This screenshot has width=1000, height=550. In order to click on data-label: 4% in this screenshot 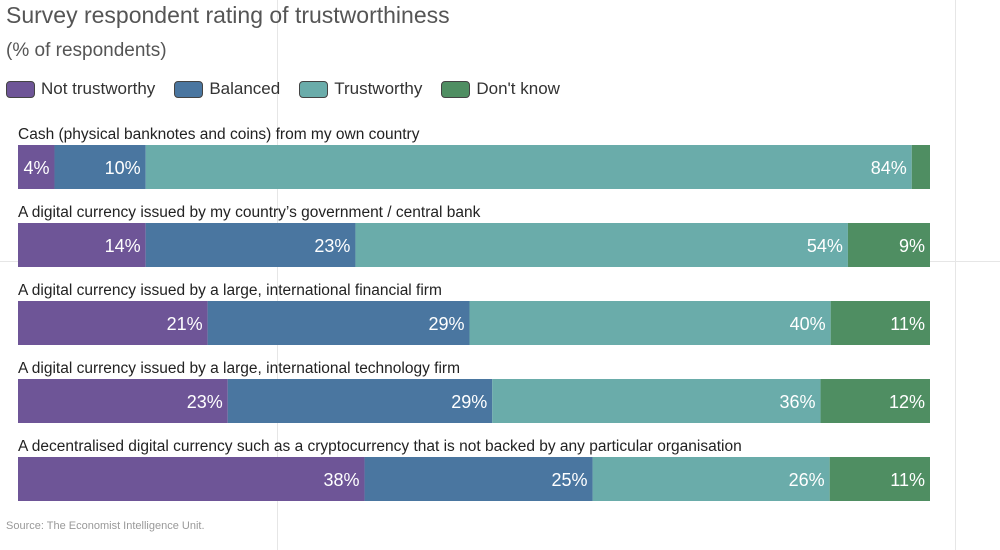, I will do `click(36, 168)`.